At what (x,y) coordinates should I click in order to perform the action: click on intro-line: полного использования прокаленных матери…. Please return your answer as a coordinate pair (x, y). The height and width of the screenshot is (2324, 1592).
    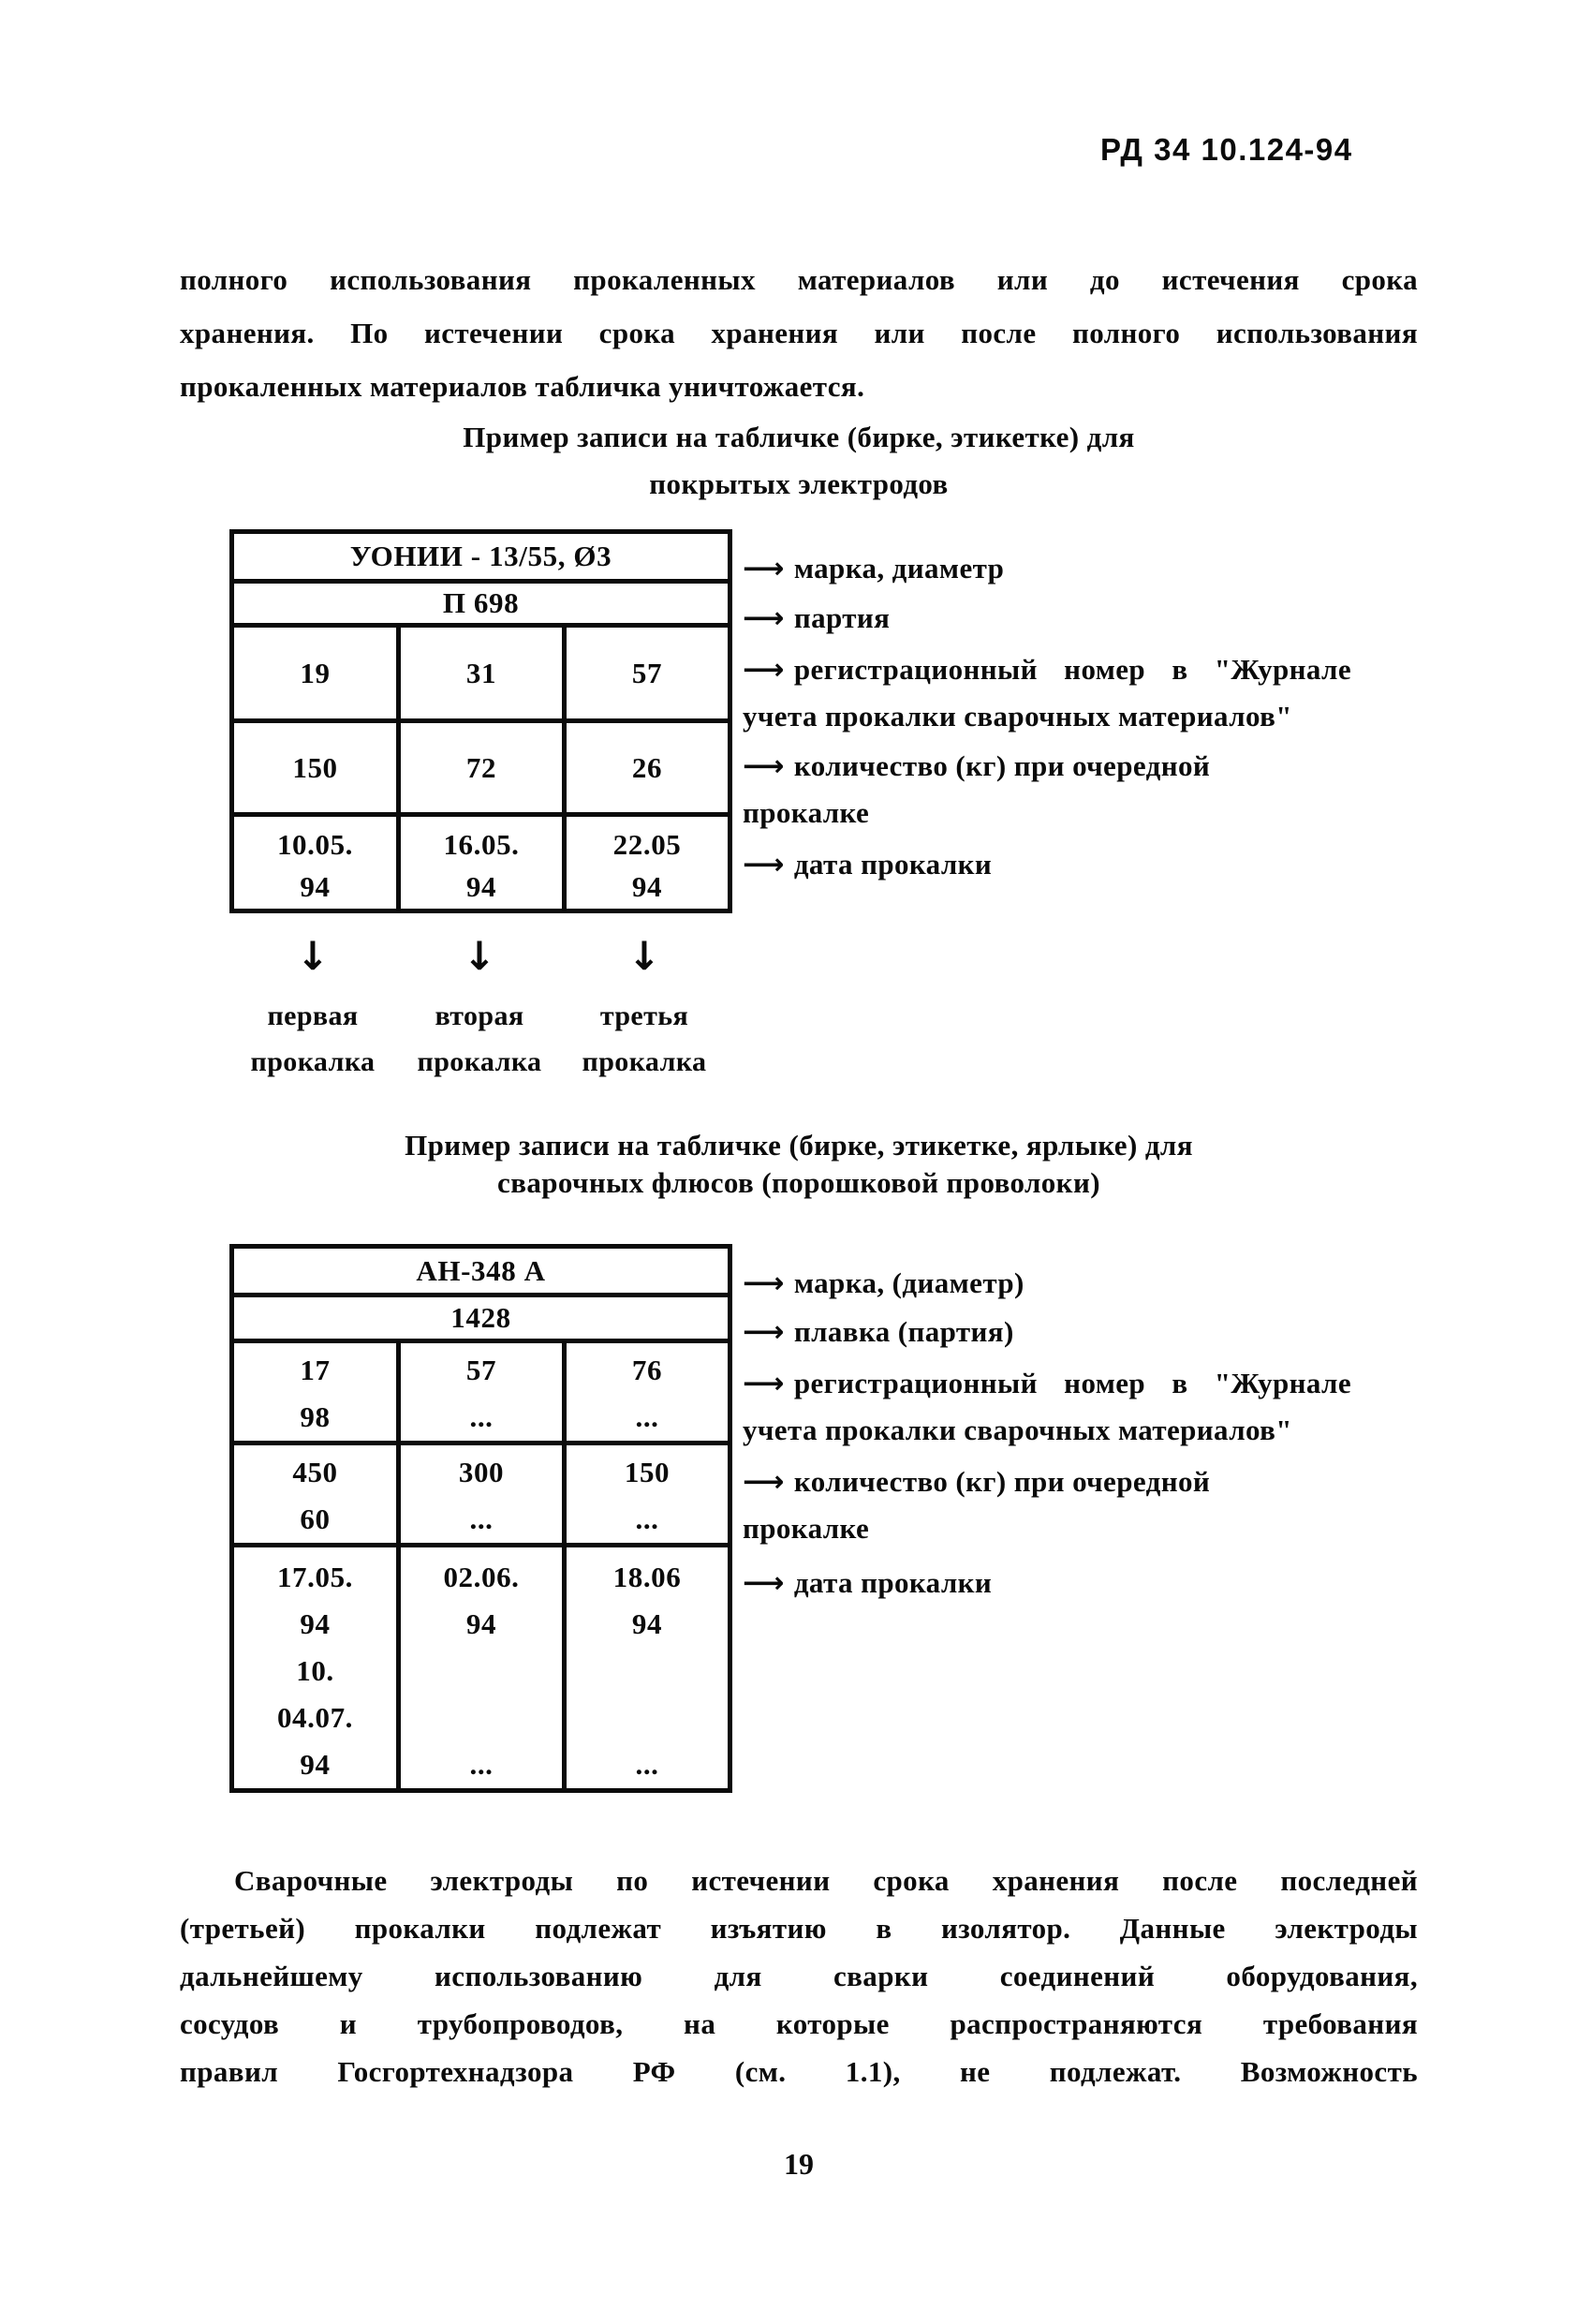
    Looking at the image, I should click on (799, 280).